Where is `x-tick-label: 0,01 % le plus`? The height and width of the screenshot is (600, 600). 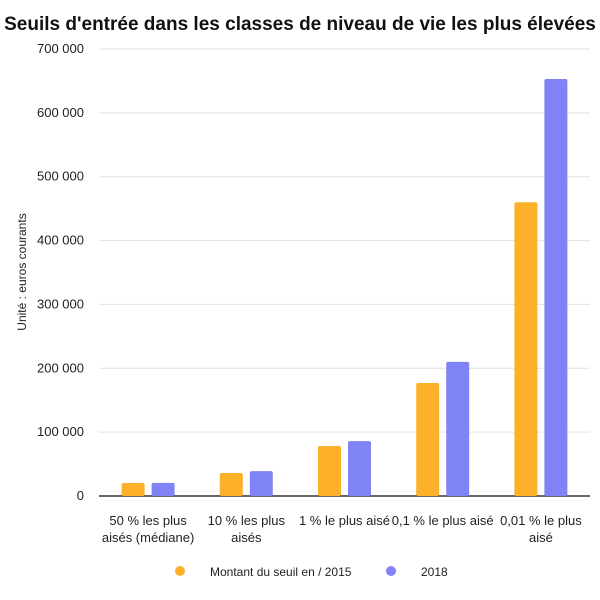 x-tick-label: 0,01 % le plus is located at coordinates (541, 520).